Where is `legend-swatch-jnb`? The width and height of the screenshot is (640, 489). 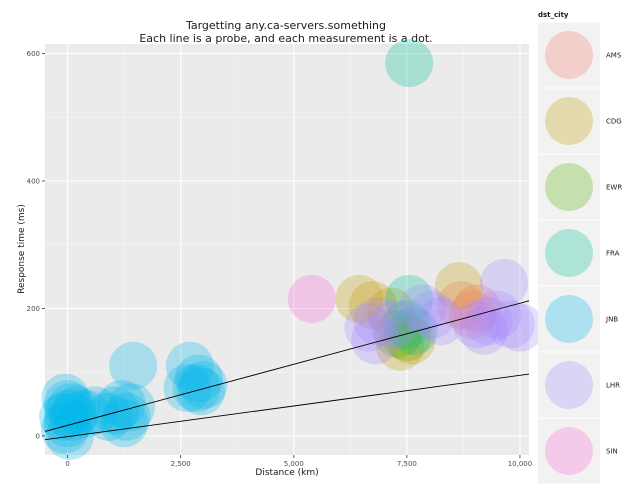
legend-swatch-jnb is located at coordinates (569, 319).